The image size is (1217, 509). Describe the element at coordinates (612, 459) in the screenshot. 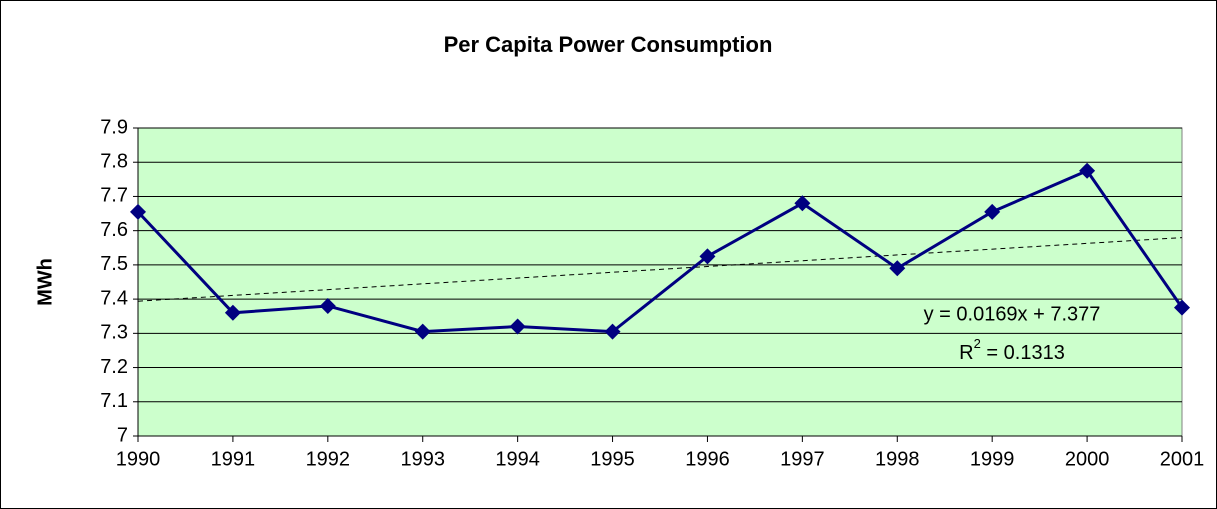

I see `x-tick-label: 1995` at that location.